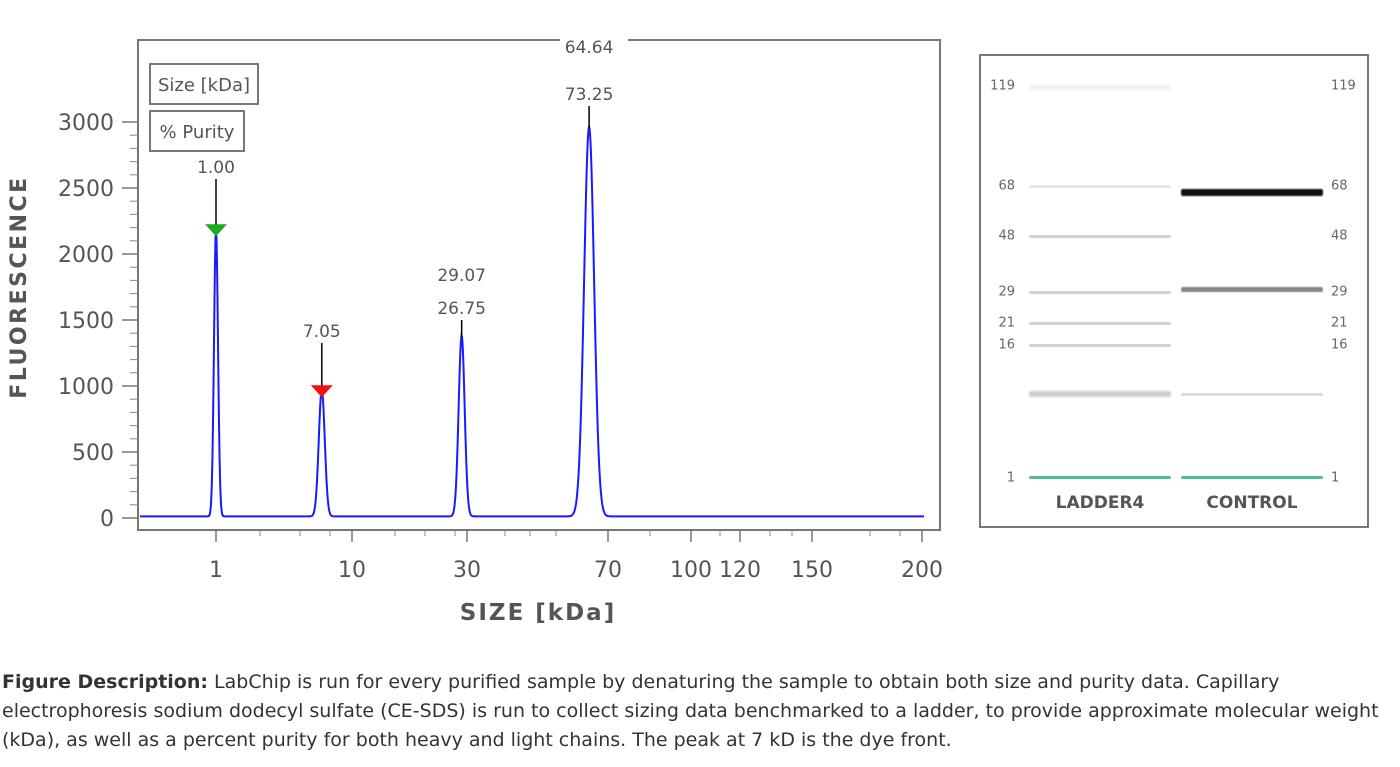 The image size is (1400, 767). I want to click on x-tick-label: 30, so click(467, 570).